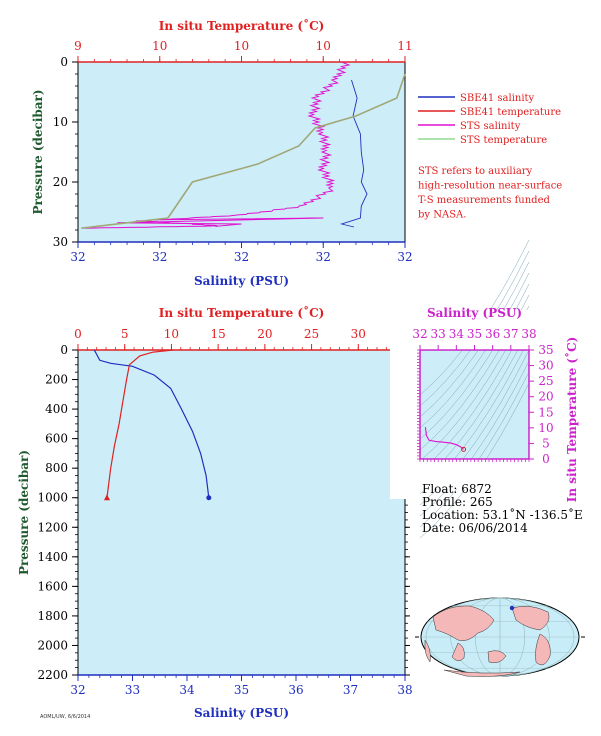 This screenshot has width=601, height=736. Describe the element at coordinates (404, 690) in the screenshot. I see `bottom-salinity-tick-label: 38` at that location.